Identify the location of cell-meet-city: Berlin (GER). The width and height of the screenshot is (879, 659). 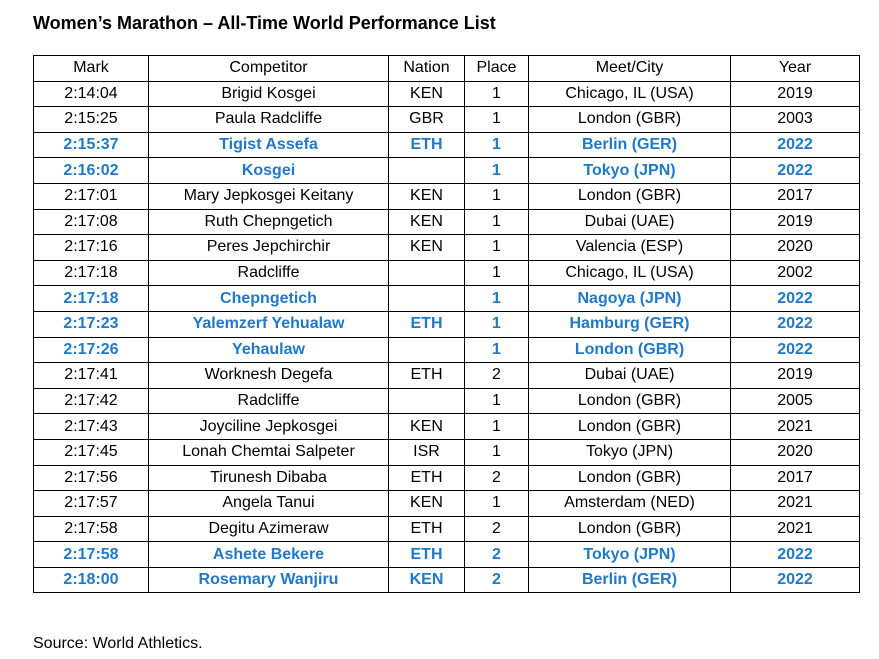
(629, 580).